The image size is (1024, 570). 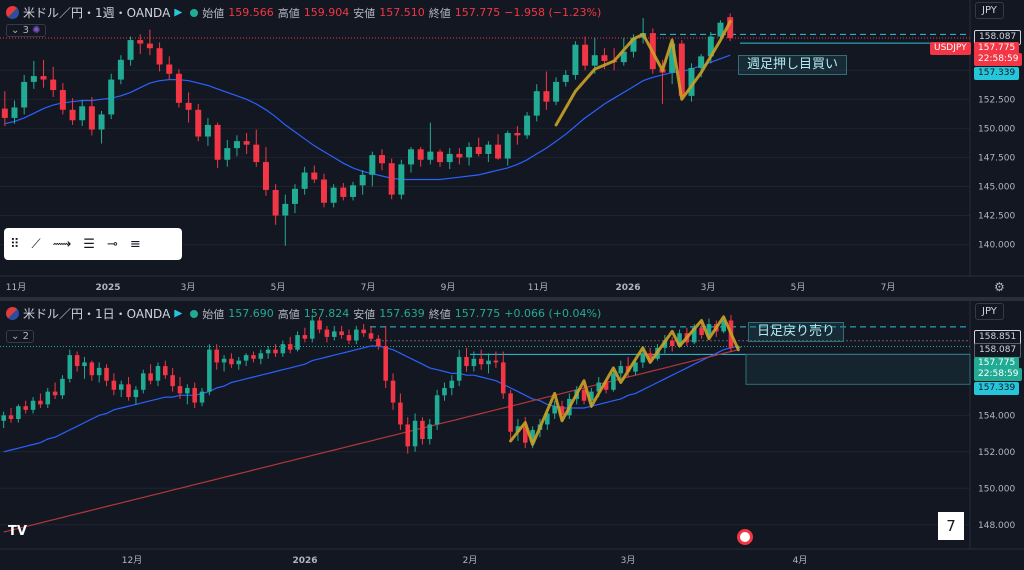 What do you see at coordinates (194, 12) in the screenshot?
I see `market-open-icon` at bounding box center [194, 12].